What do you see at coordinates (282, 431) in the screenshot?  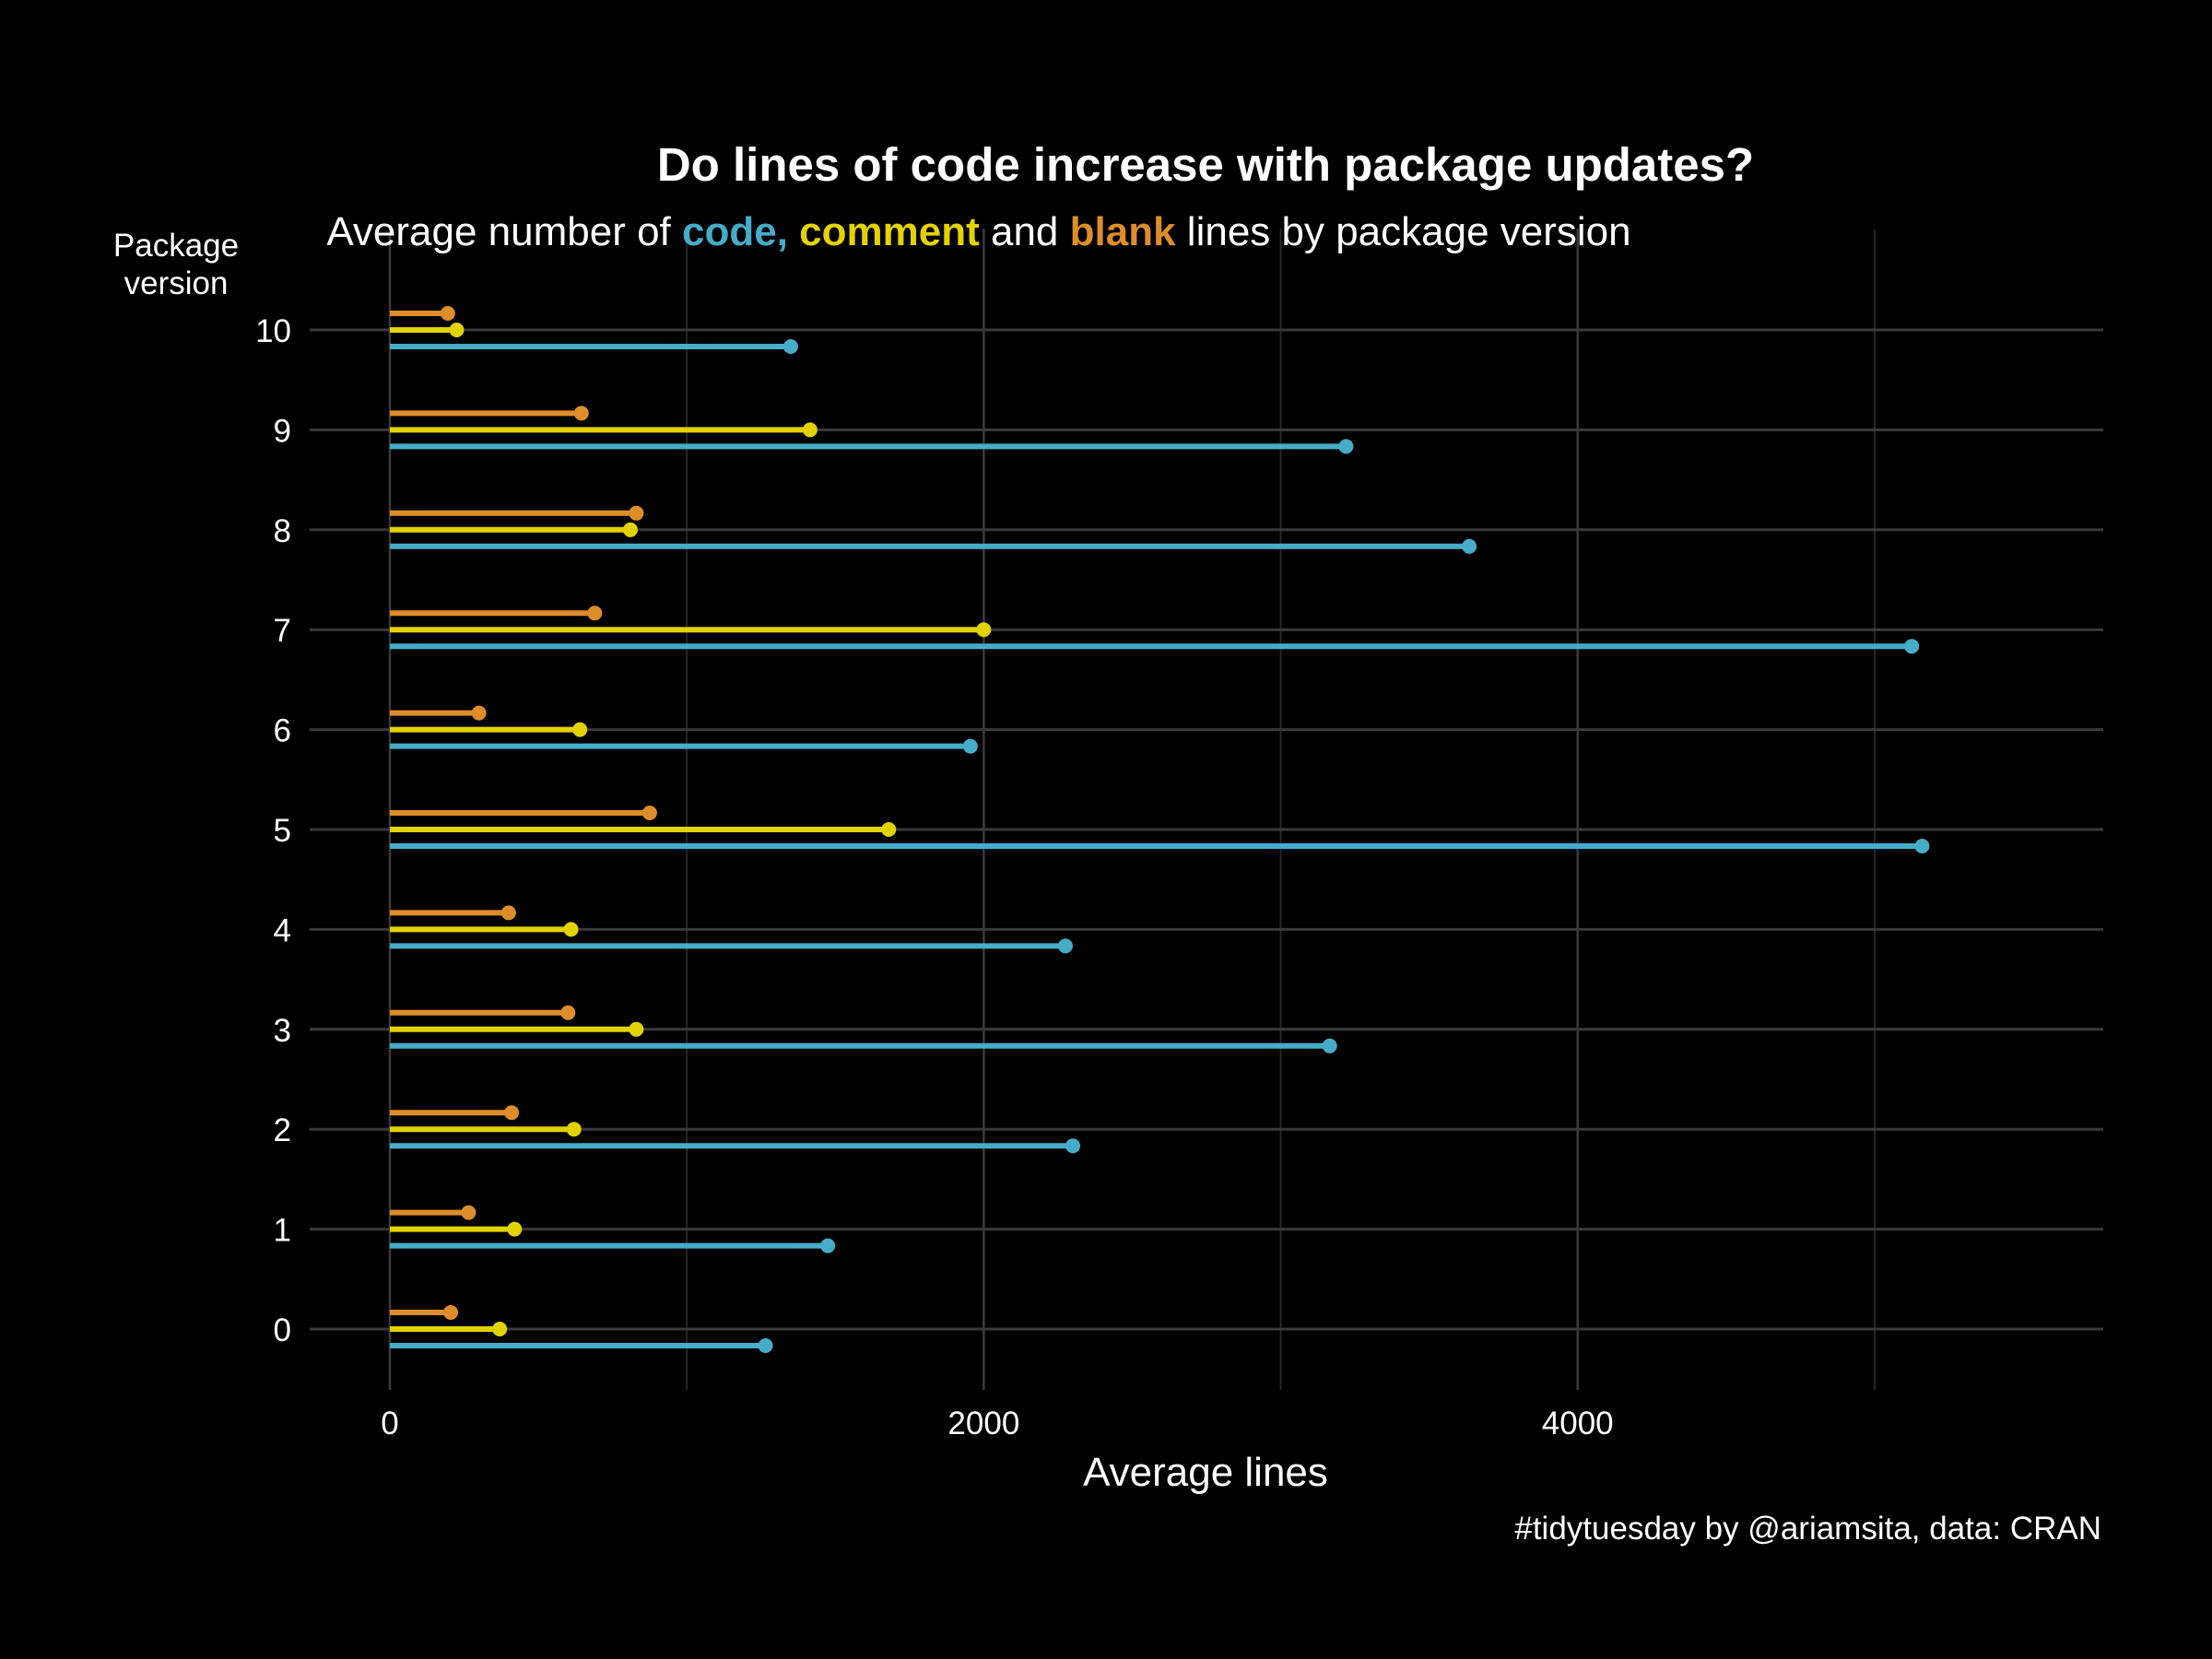 I see `y-tick-label: 9` at bounding box center [282, 431].